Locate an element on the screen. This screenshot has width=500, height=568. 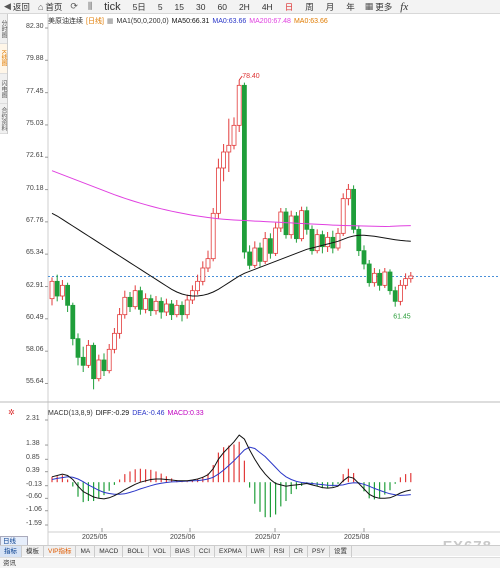
tab-template: 模板 is located at coordinates (33, 551).